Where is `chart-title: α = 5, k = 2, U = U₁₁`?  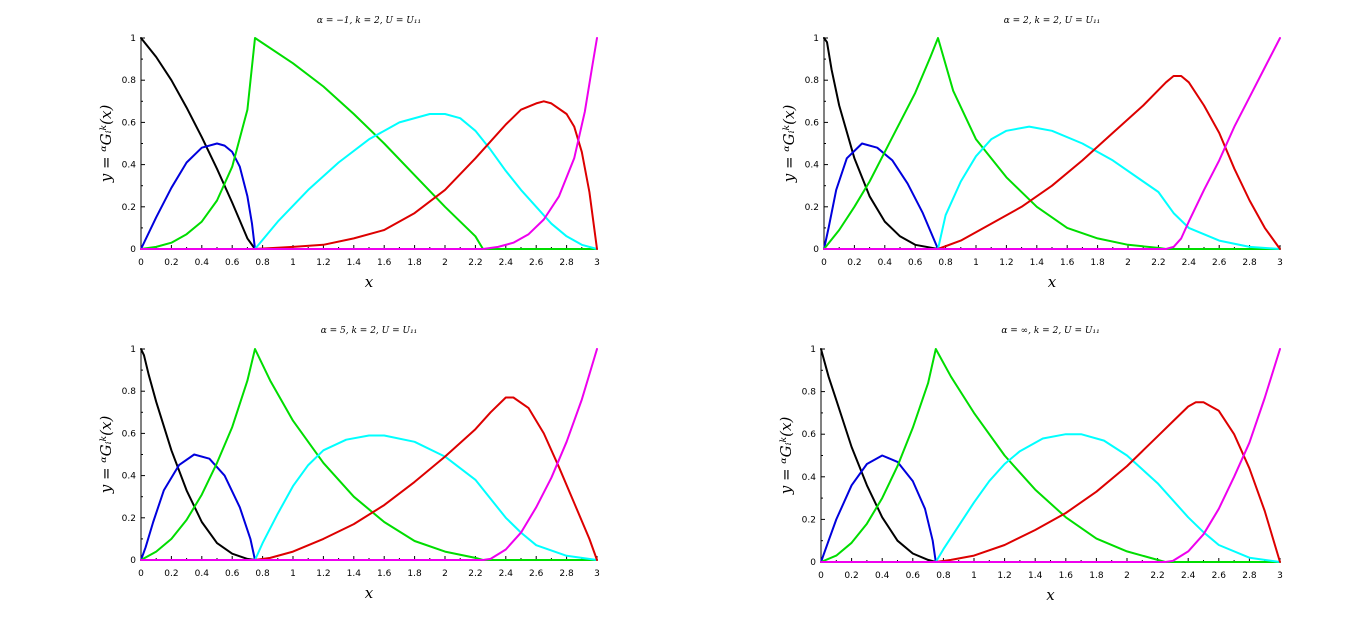
chart-title: α = 5, k = 2, U = U₁₁ is located at coordinates (369, 331).